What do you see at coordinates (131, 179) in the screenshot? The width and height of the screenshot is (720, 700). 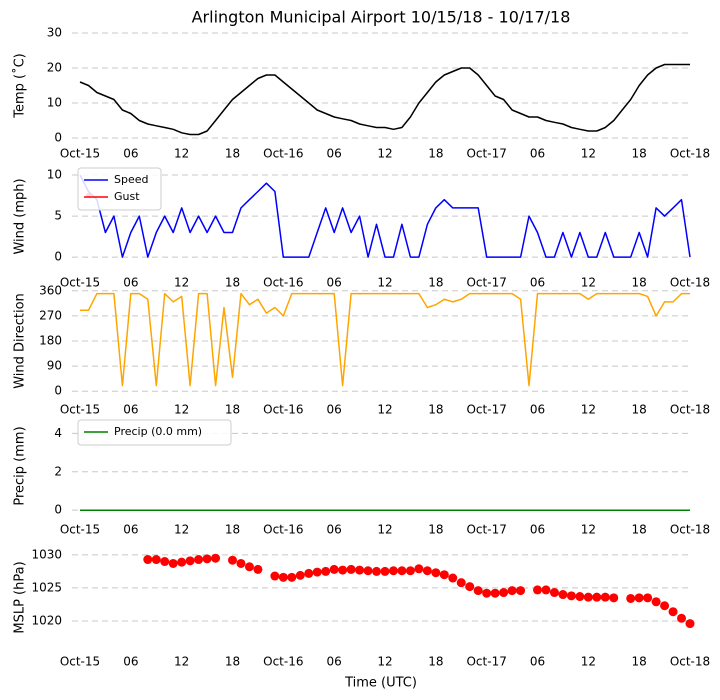 I see `legend-label: Speed` at bounding box center [131, 179].